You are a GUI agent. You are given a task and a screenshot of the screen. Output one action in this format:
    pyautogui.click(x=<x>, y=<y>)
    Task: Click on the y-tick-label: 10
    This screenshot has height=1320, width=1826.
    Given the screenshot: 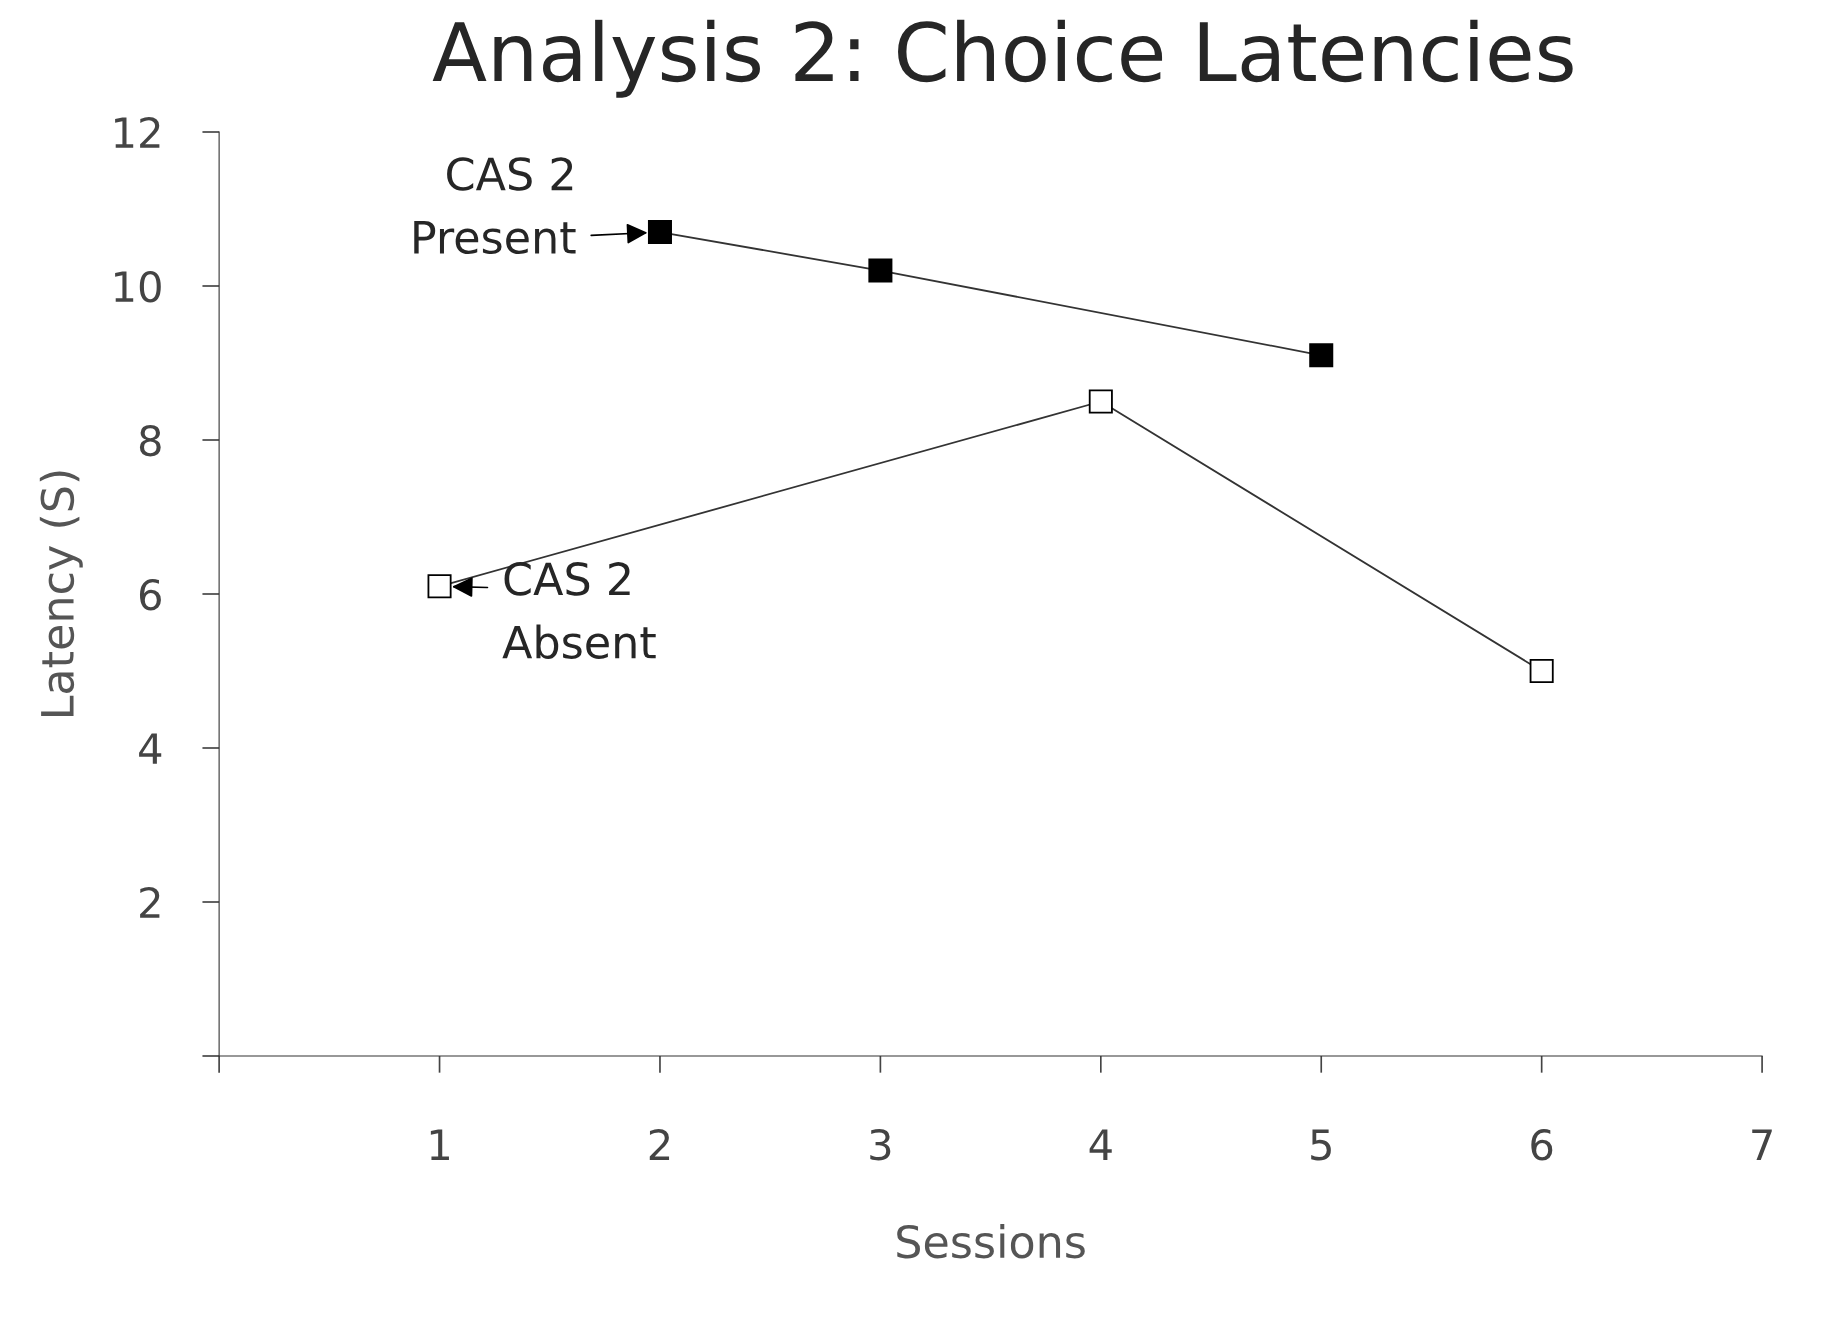 What is the action you would take?
    pyautogui.click(x=138, y=286)
    